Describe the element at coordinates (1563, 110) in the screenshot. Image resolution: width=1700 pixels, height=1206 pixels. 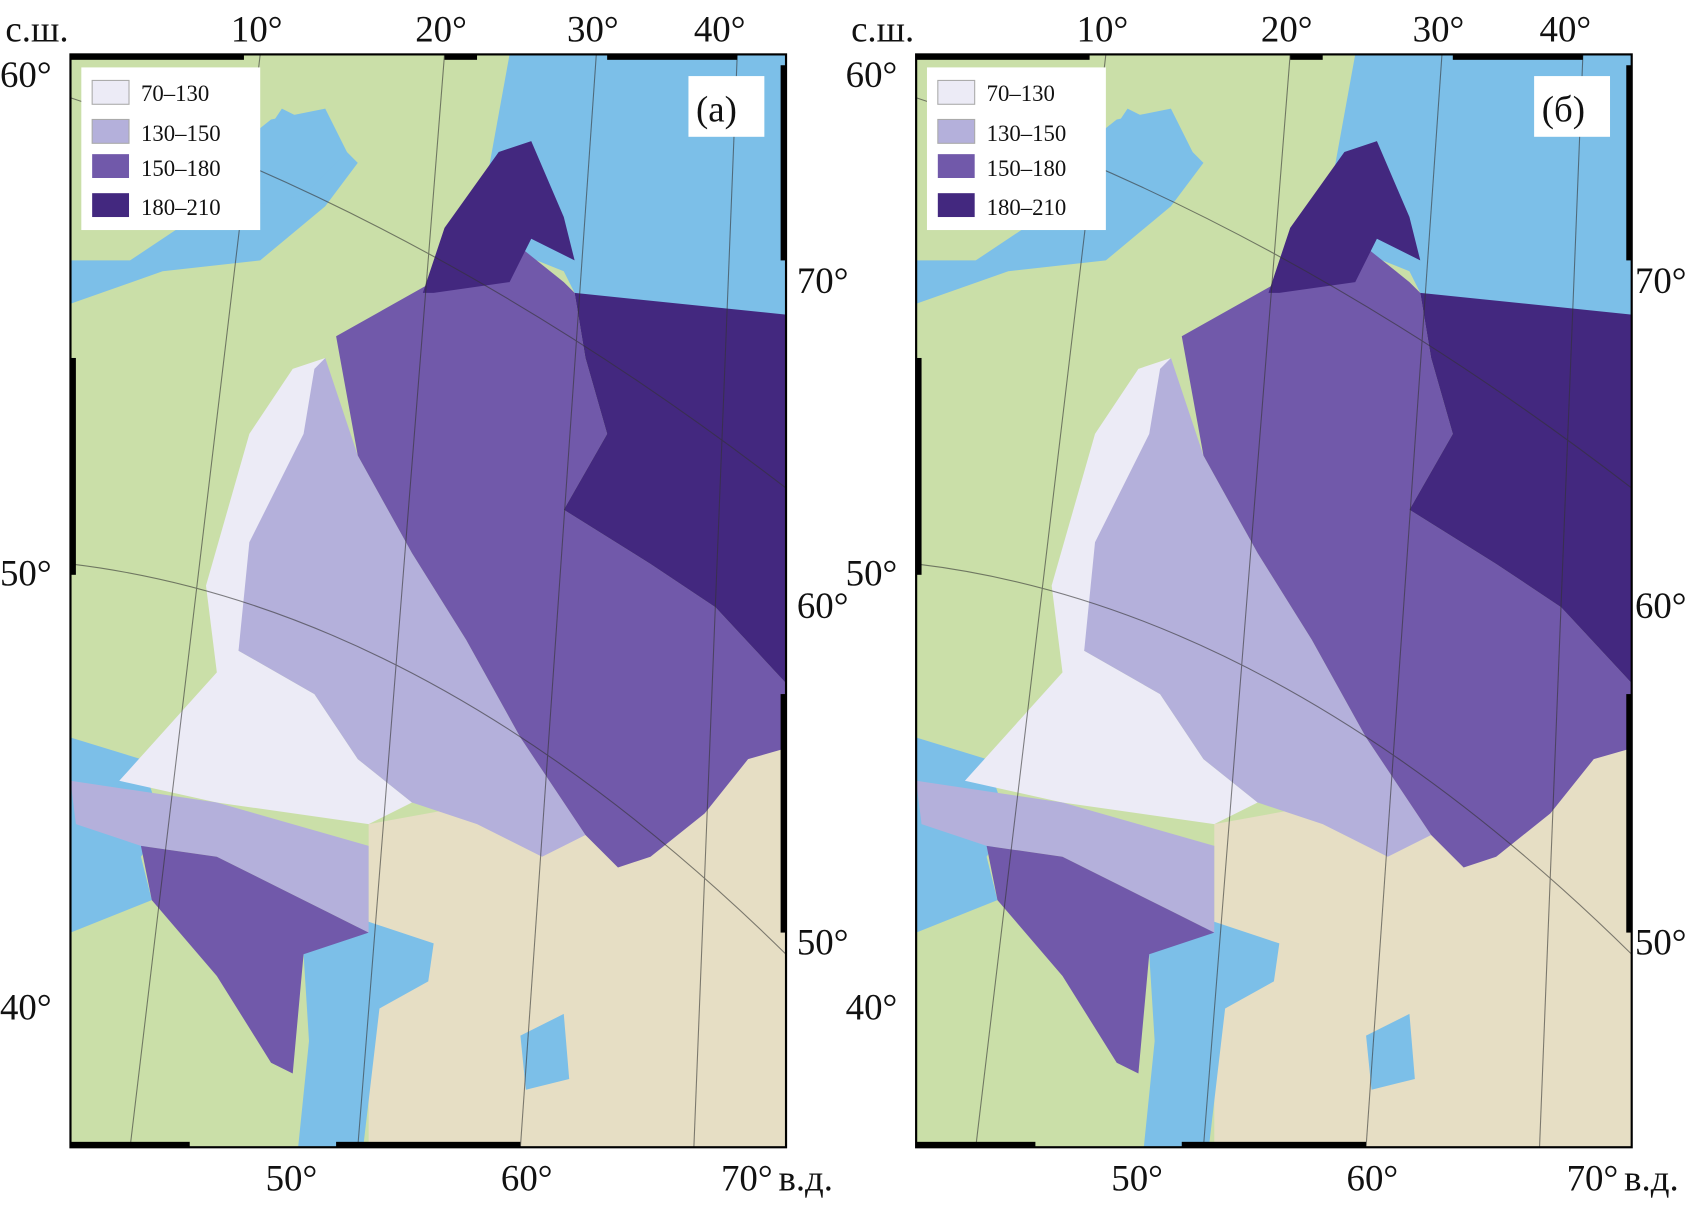
I see `panel-label: (б)` at that location.